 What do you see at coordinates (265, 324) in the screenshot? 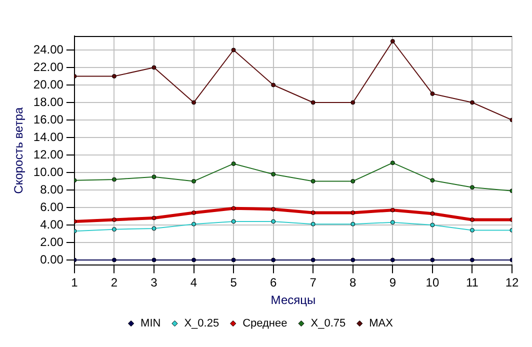
I see `legend-label: Среднее` at bounding box center [265, 324].